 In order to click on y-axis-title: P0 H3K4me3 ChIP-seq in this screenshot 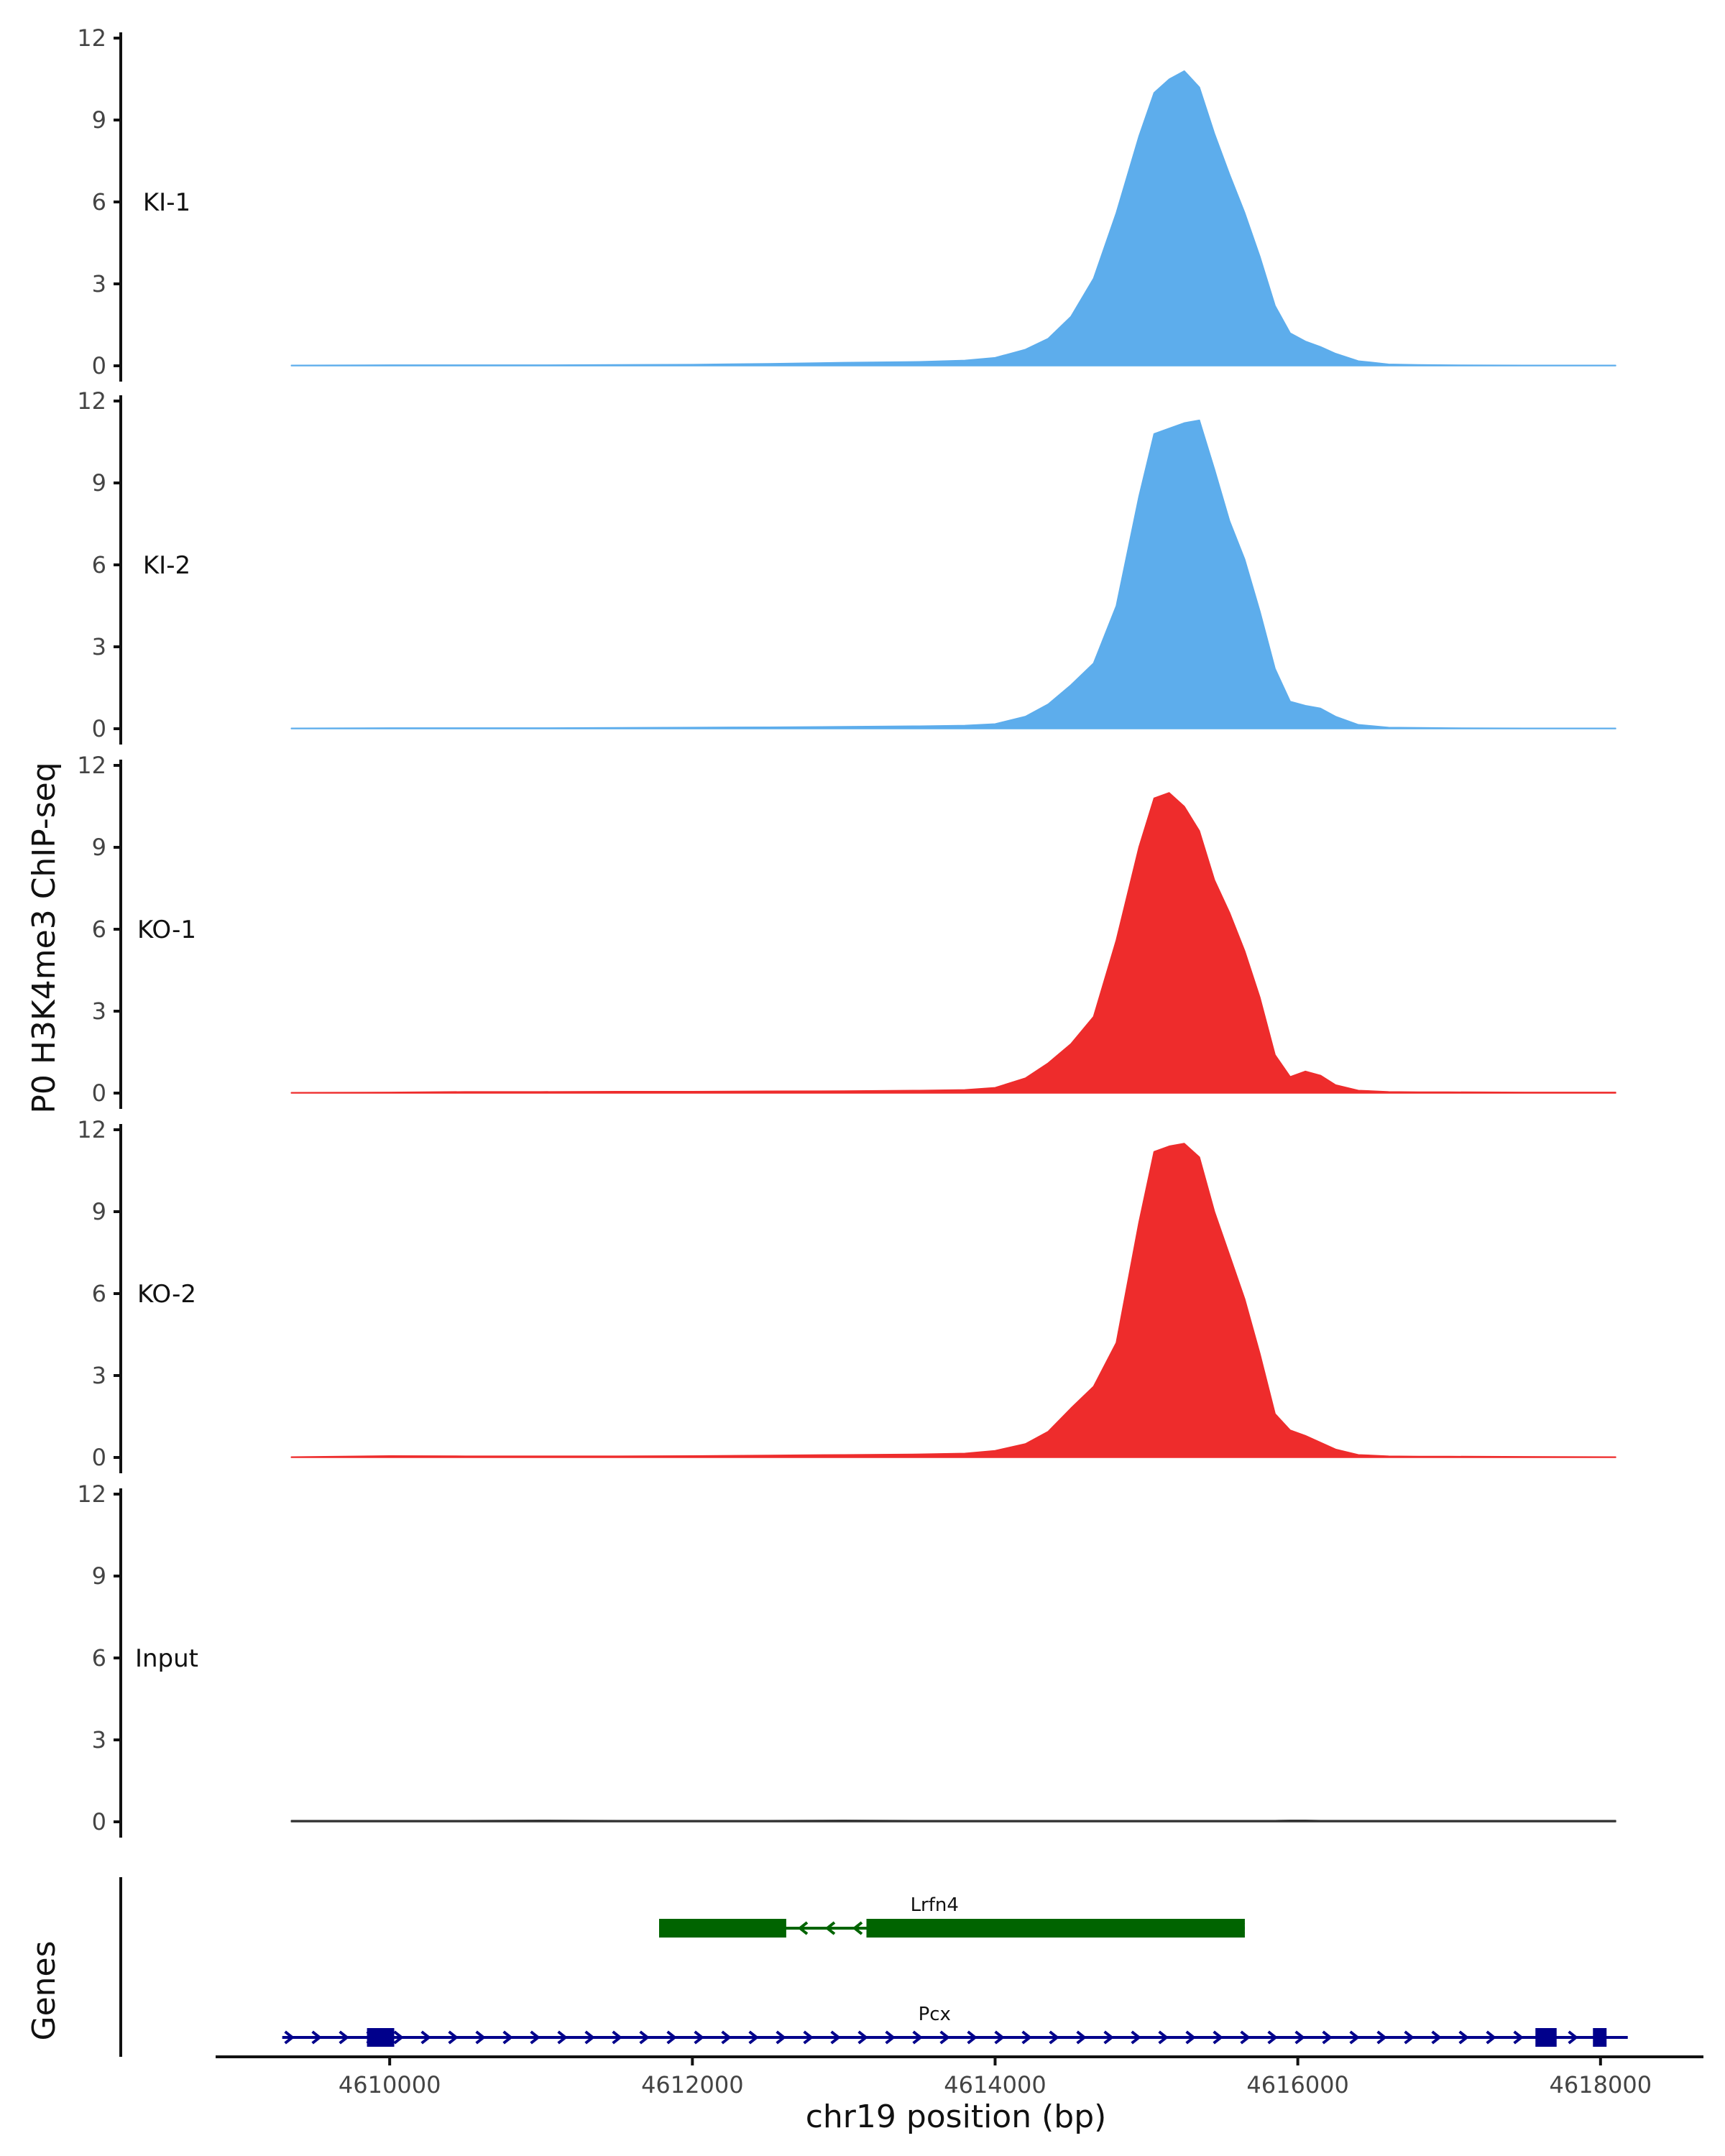, I will do `click(44, 937)`.